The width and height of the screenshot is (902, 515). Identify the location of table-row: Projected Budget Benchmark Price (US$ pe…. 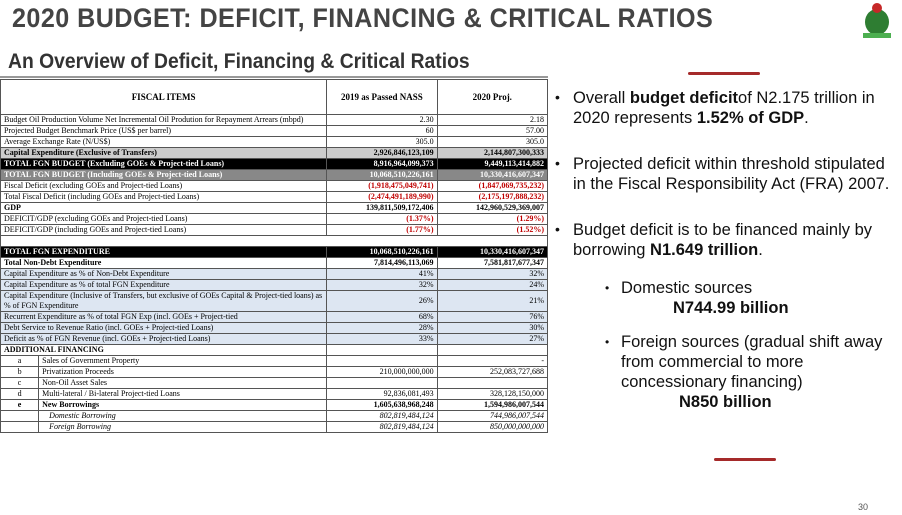
(274, 131).